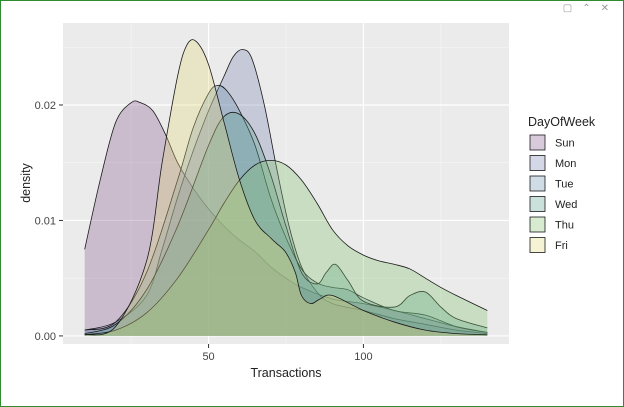  I want to click on legend-label-mon: Mon, so click(565, 164).